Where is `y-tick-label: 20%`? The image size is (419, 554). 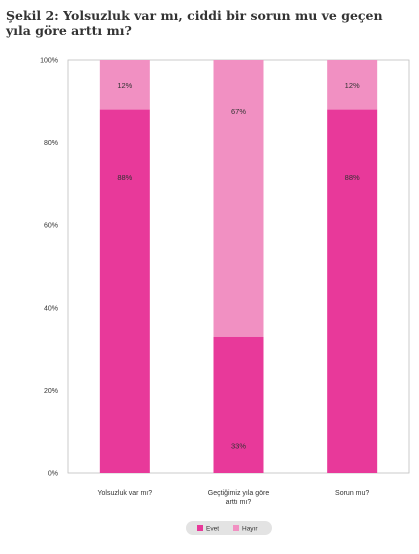
y-tick-label: 20% is located at coordinates (51, 391).